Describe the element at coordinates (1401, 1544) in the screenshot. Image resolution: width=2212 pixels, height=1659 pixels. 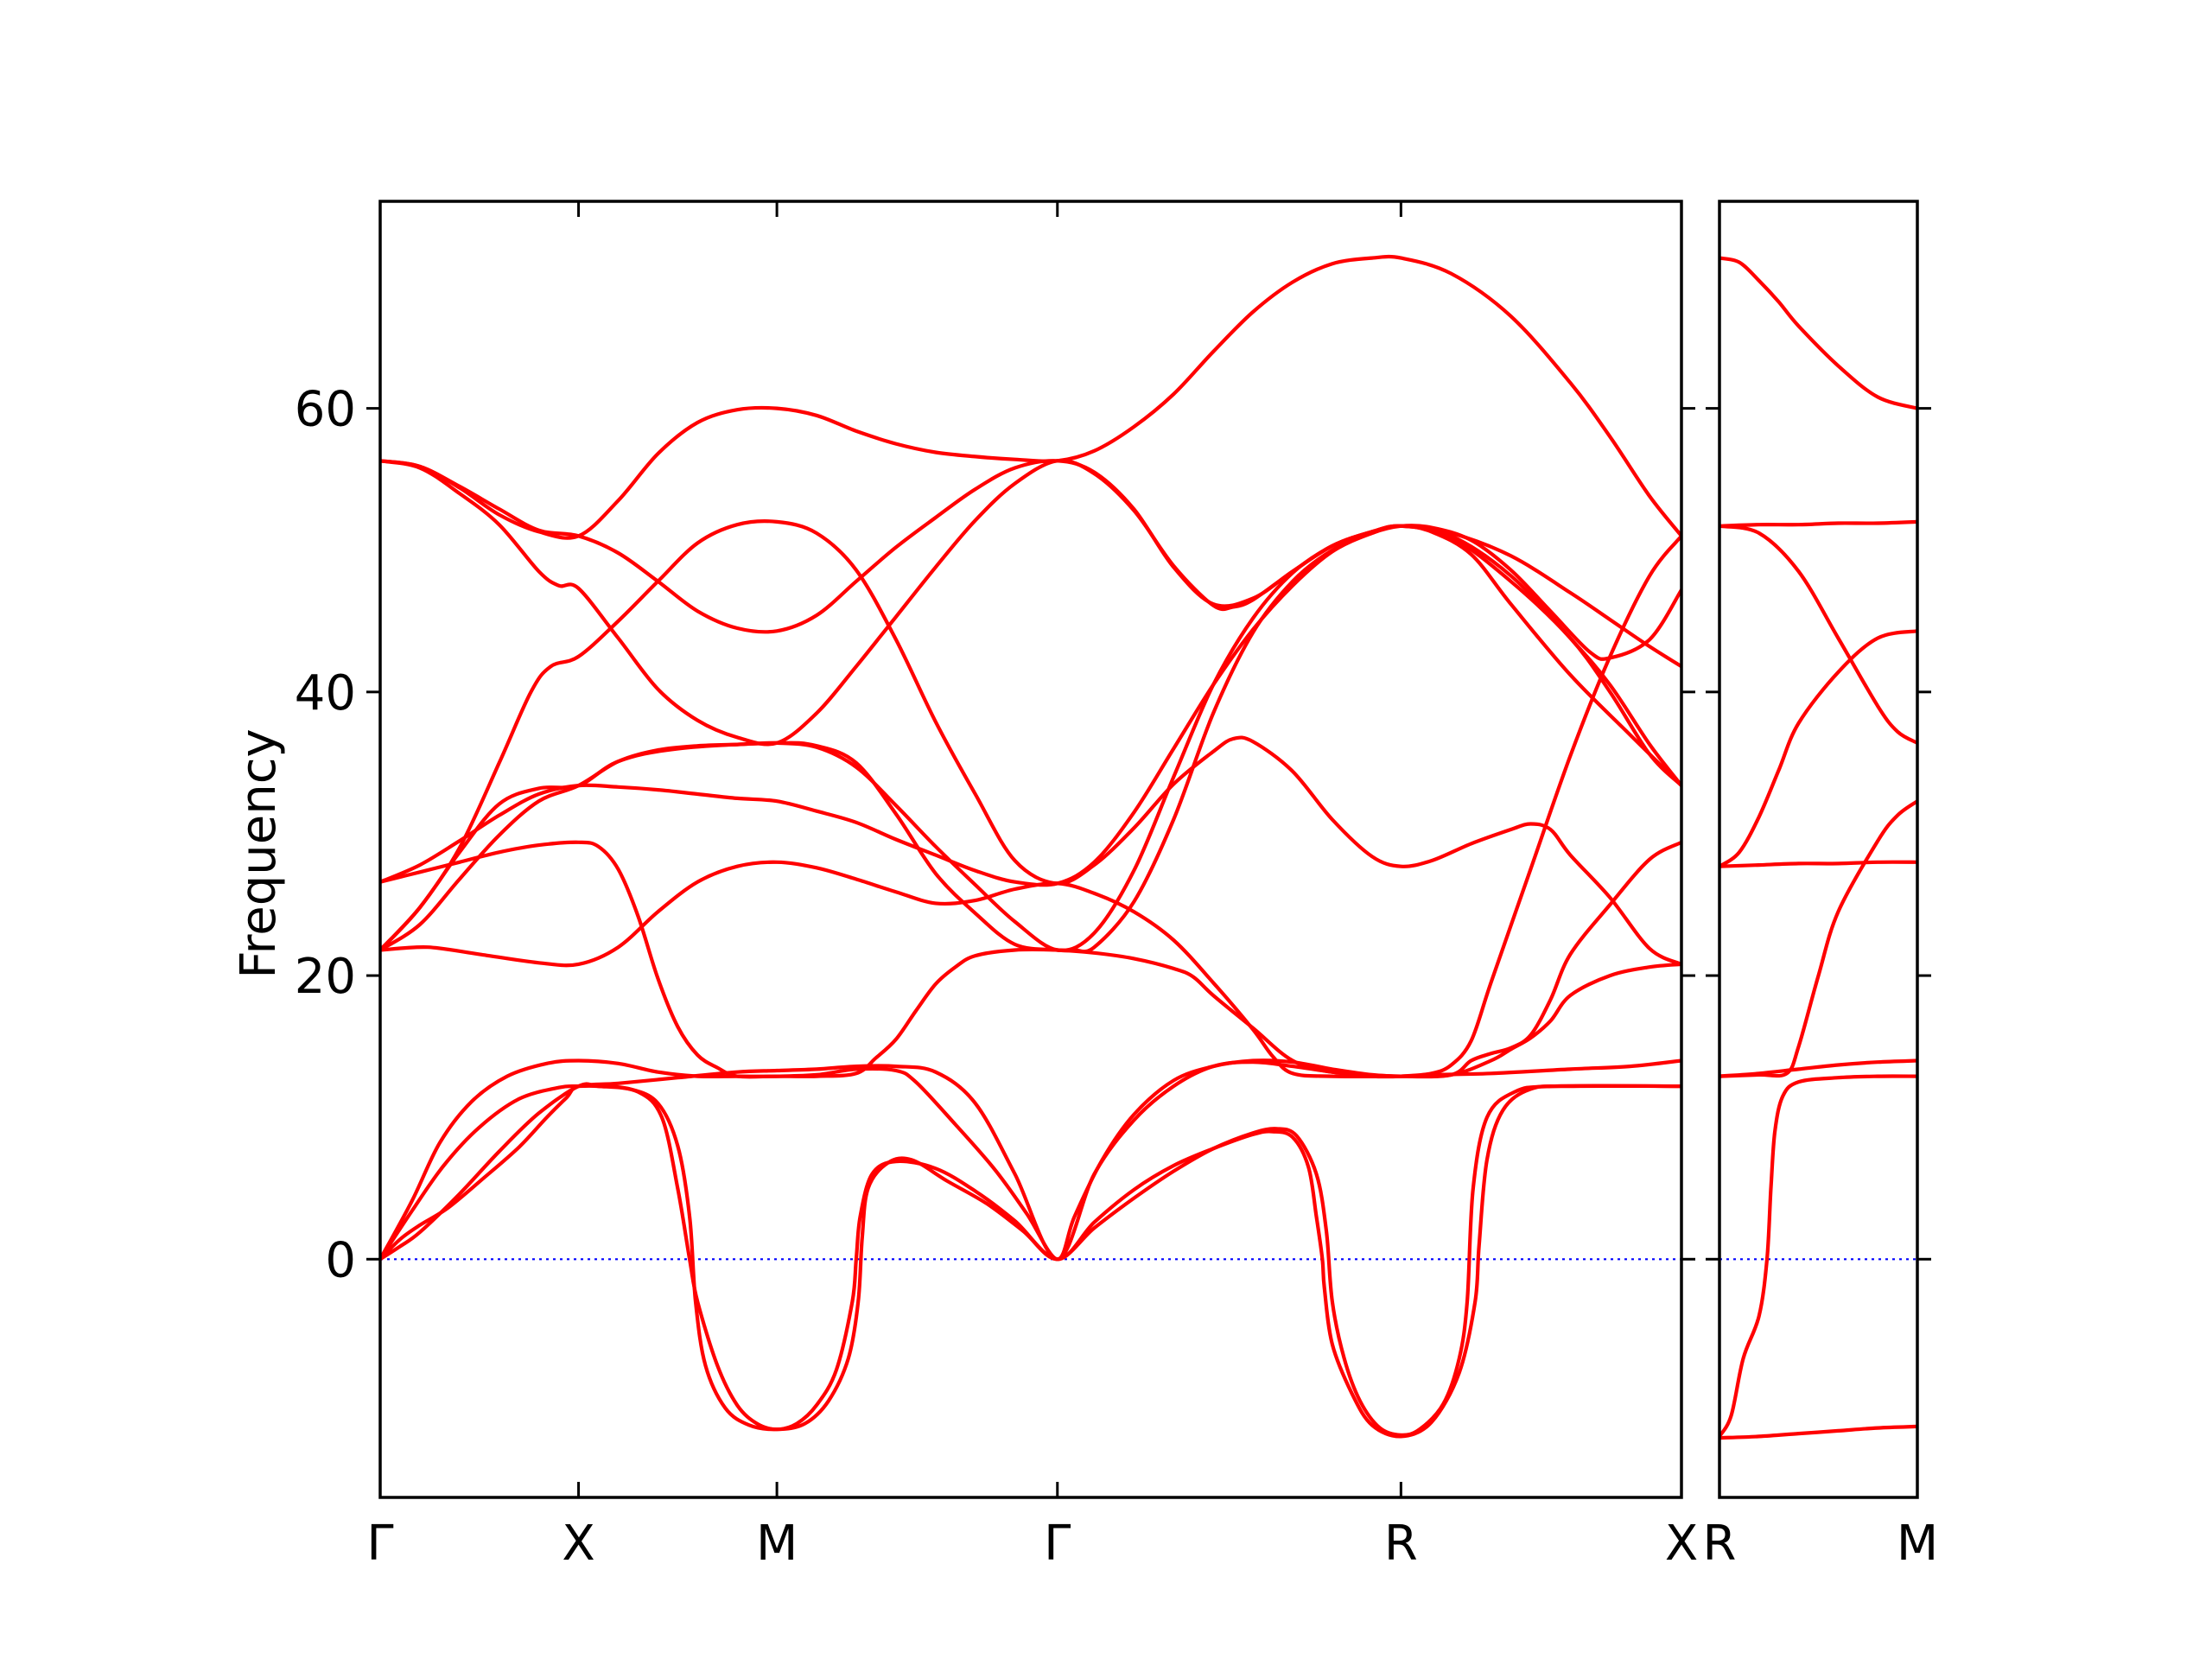
I see `main-xtick-label-5: R` at that location.